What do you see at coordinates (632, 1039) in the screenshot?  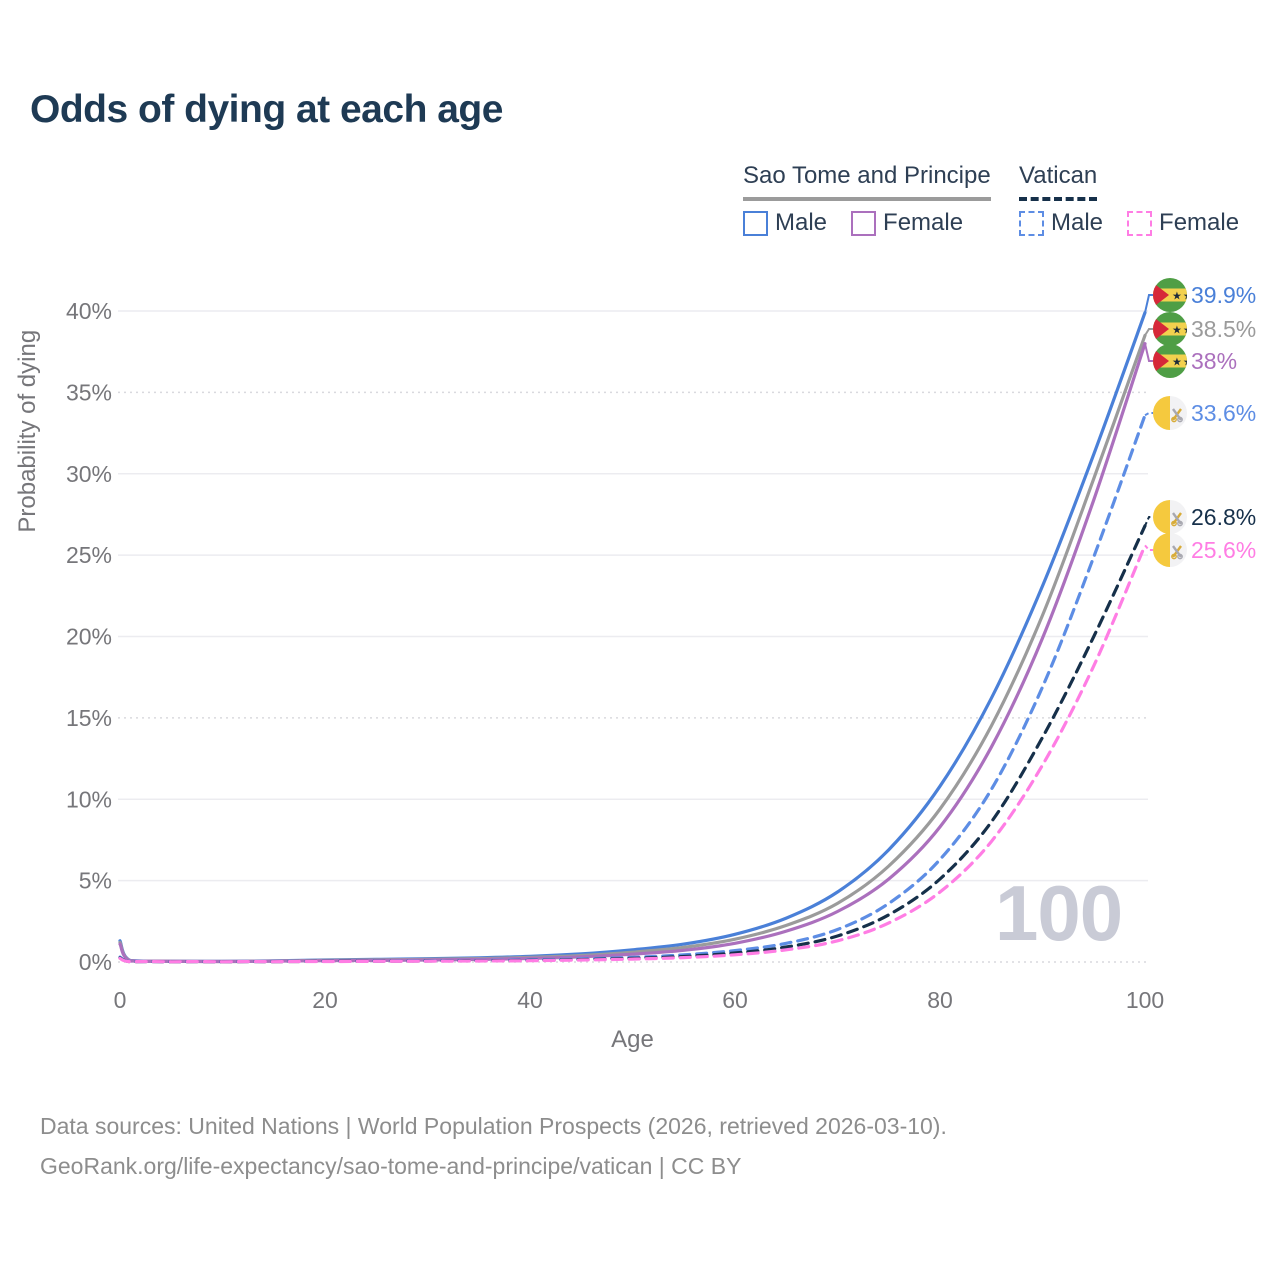 I see `x-axis-title: Age` at bounding box center [632, 1039].